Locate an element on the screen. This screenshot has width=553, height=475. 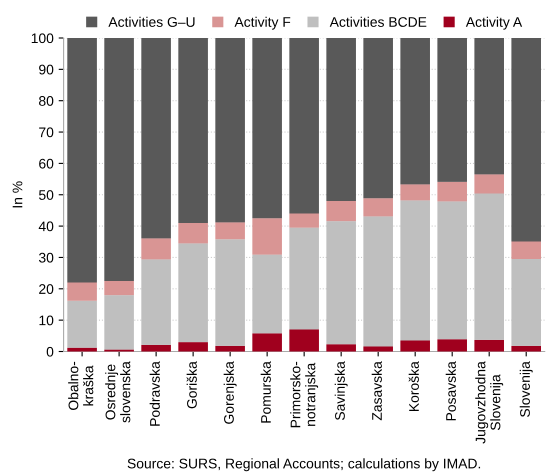
x-tick-label: Gorenjska is located at coordinates (230, 392).